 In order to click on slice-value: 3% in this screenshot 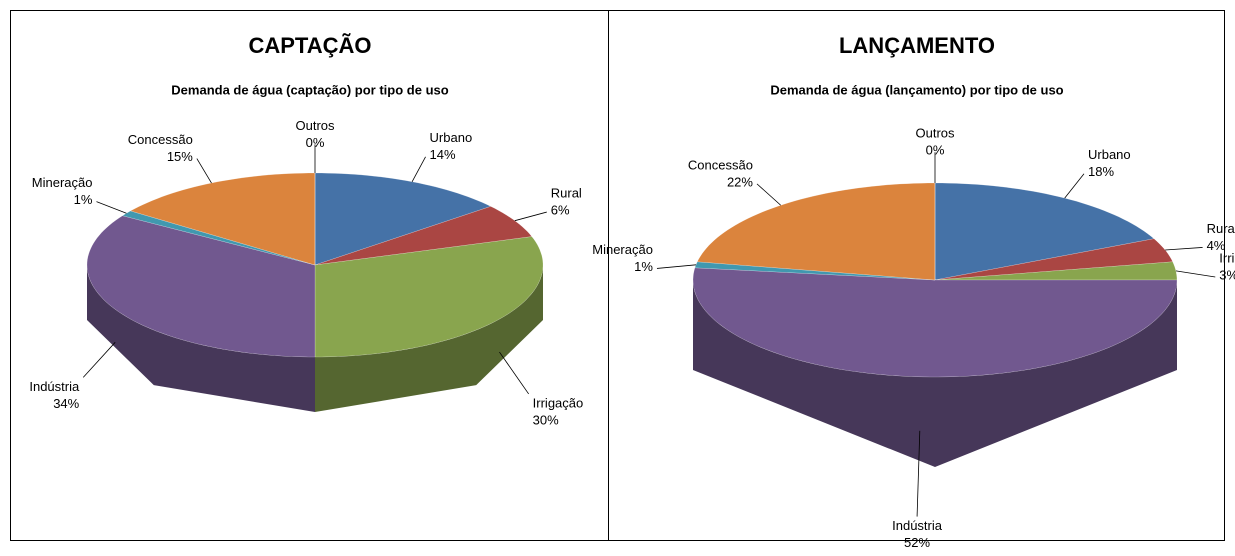, I will do `click(1227, 274)`.